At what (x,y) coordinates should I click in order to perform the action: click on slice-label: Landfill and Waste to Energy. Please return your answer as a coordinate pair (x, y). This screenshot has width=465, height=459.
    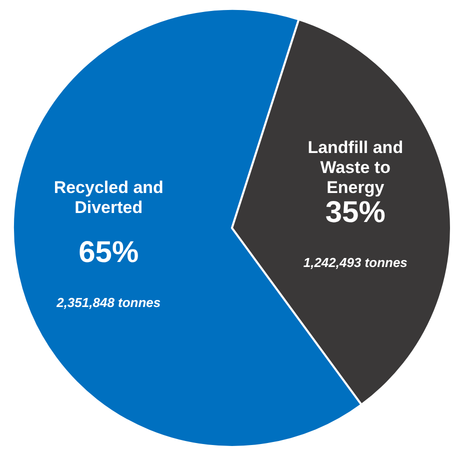
    Looking at the image, I should click on (356, 167).